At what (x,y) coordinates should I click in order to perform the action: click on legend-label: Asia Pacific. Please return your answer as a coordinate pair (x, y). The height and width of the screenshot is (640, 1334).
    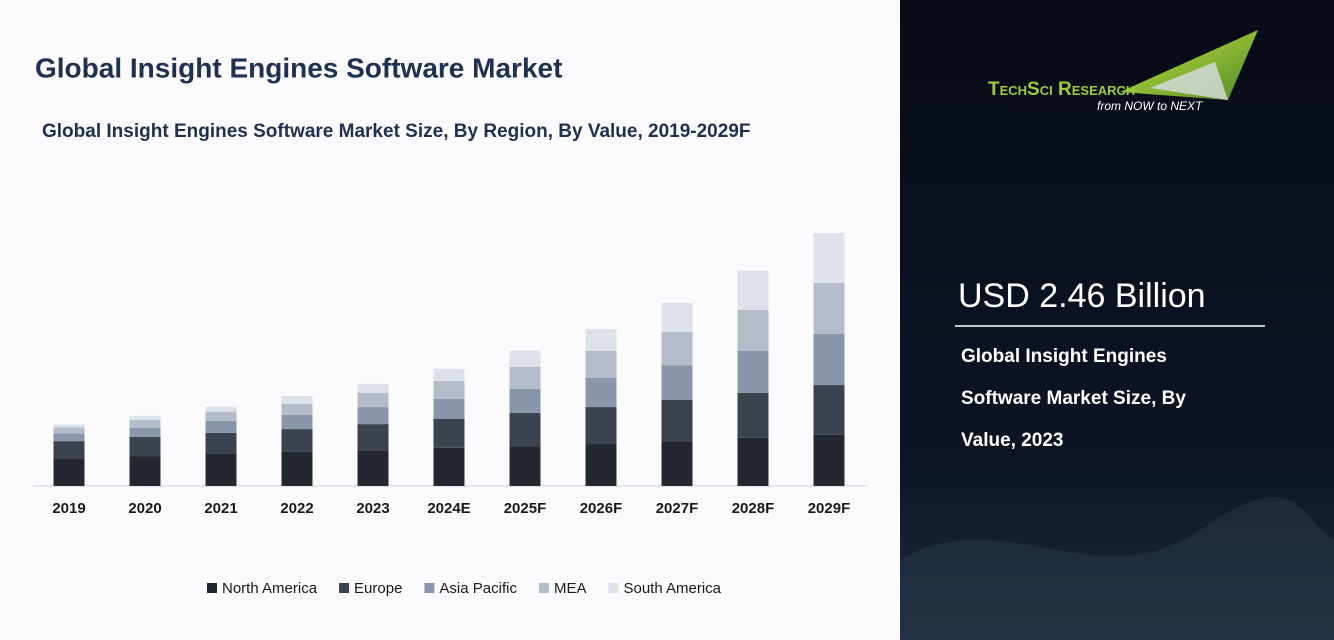
    Looking at the image, I should click on (478, 588).